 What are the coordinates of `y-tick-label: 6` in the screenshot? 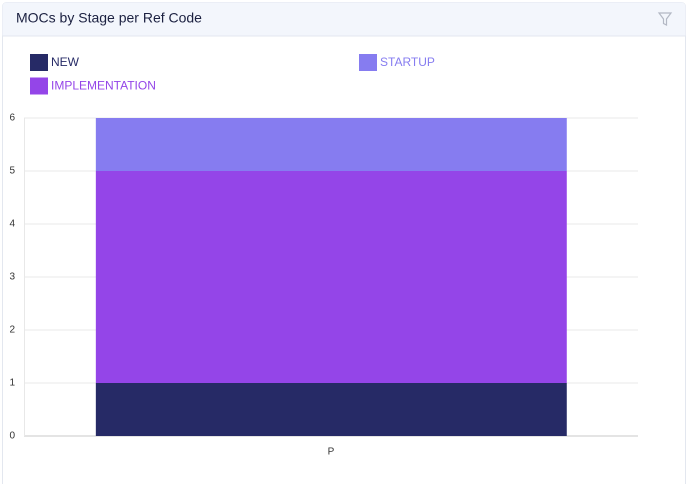 It's located at (12, 118).